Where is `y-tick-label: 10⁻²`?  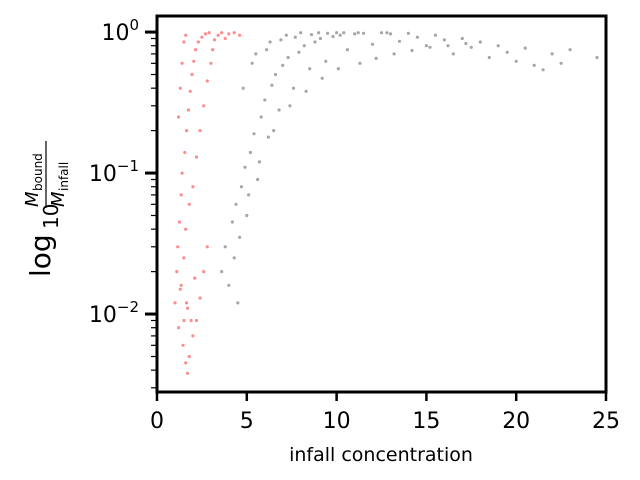
y-tick-label: 10⁻² is located at coordinates (114, 313).